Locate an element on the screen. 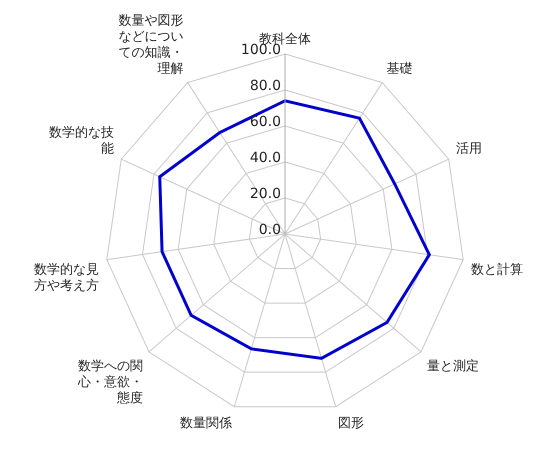 Image resolution: width=560 pixels, height=450 pixels. y-tick-label: 20.0 is located at coordinates (265, 194).